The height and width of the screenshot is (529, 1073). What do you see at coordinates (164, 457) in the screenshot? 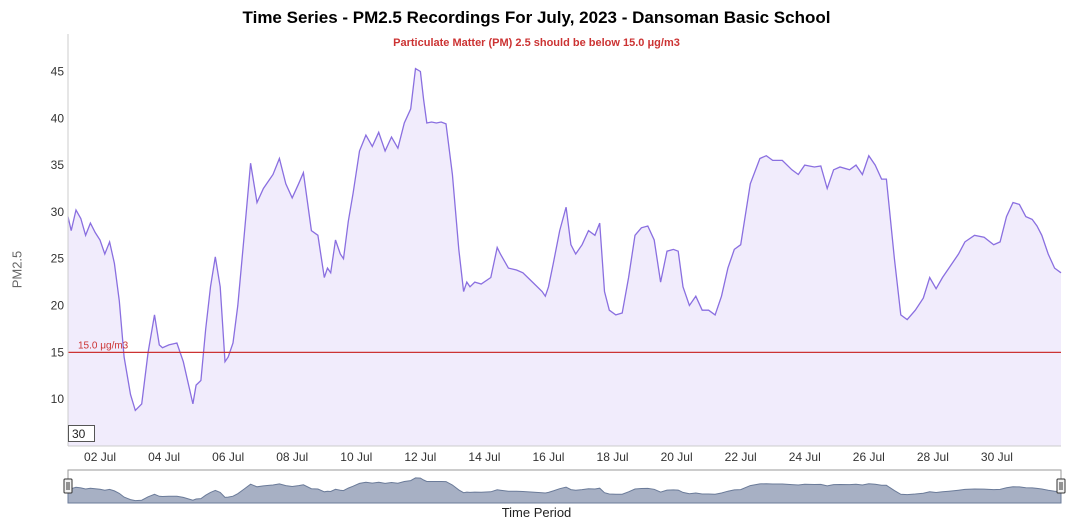
I see `x-tick-label: 04 Jul` at bounding box center [164, 457].